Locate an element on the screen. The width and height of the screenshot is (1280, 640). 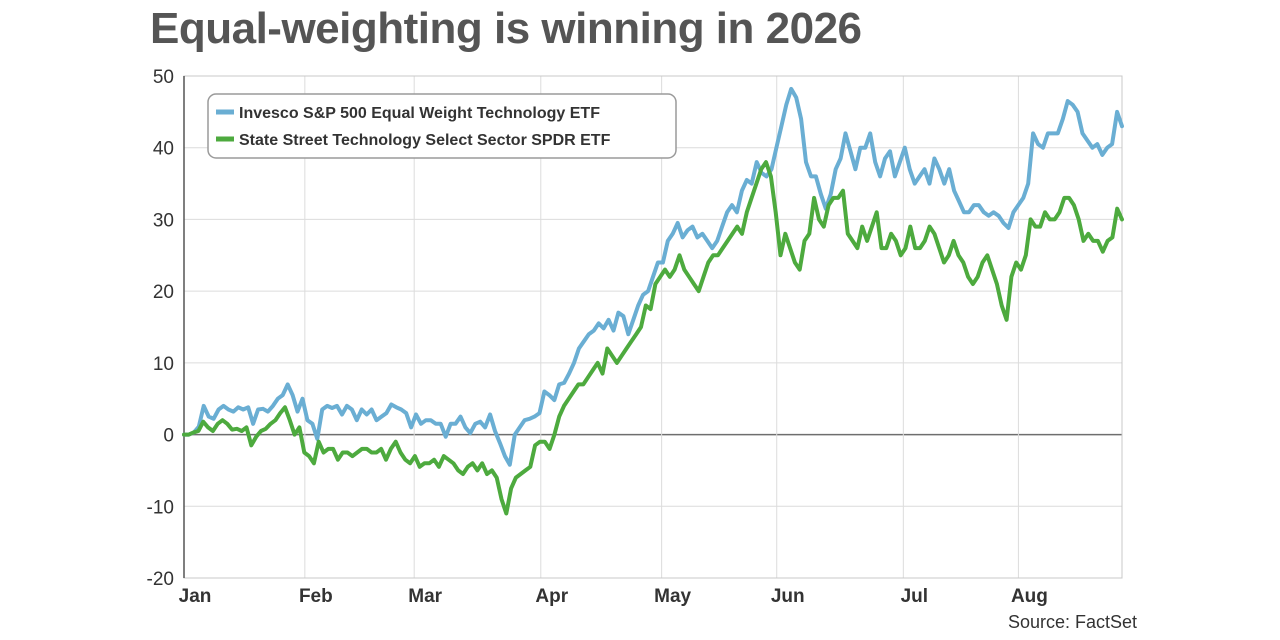
x-tick-label: Feb is located at coordinates (316, 596).